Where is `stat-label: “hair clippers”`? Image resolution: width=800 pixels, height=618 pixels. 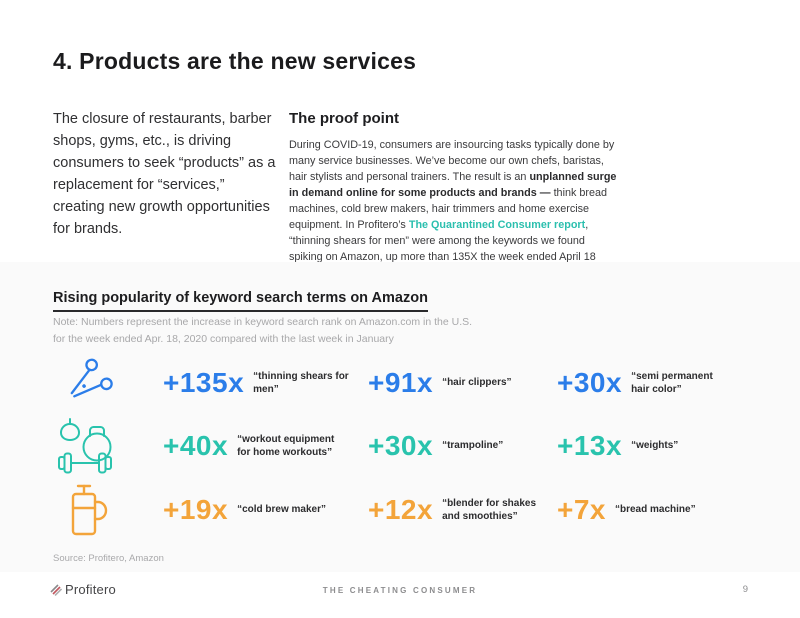 stat-label: “hair clippers” is located at coordinates (477, 383).